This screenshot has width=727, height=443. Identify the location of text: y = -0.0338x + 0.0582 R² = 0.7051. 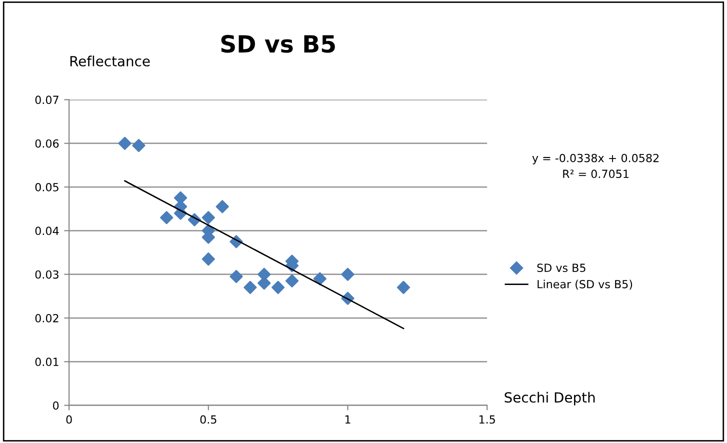
(595, 166).